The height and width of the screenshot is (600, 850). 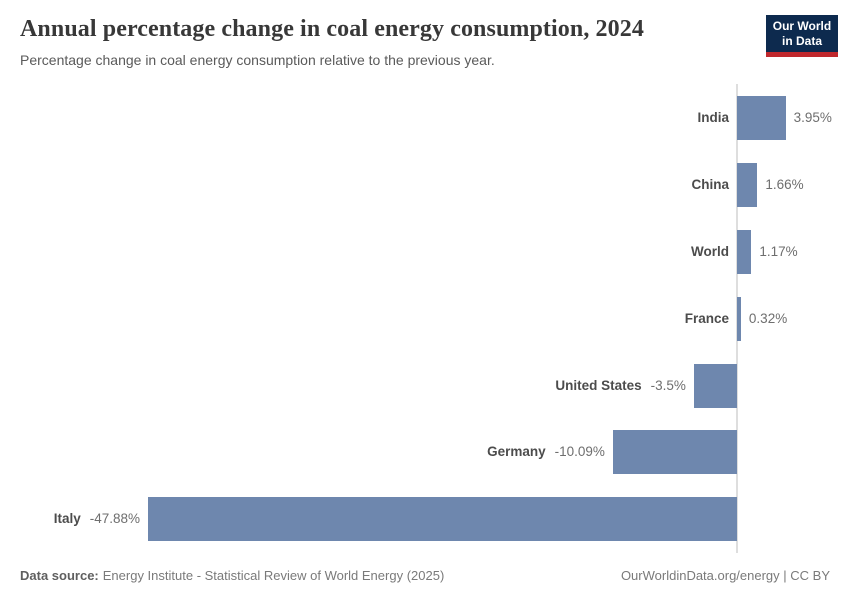 I want to click on country-label: Italy, so click(x=67, y=519).